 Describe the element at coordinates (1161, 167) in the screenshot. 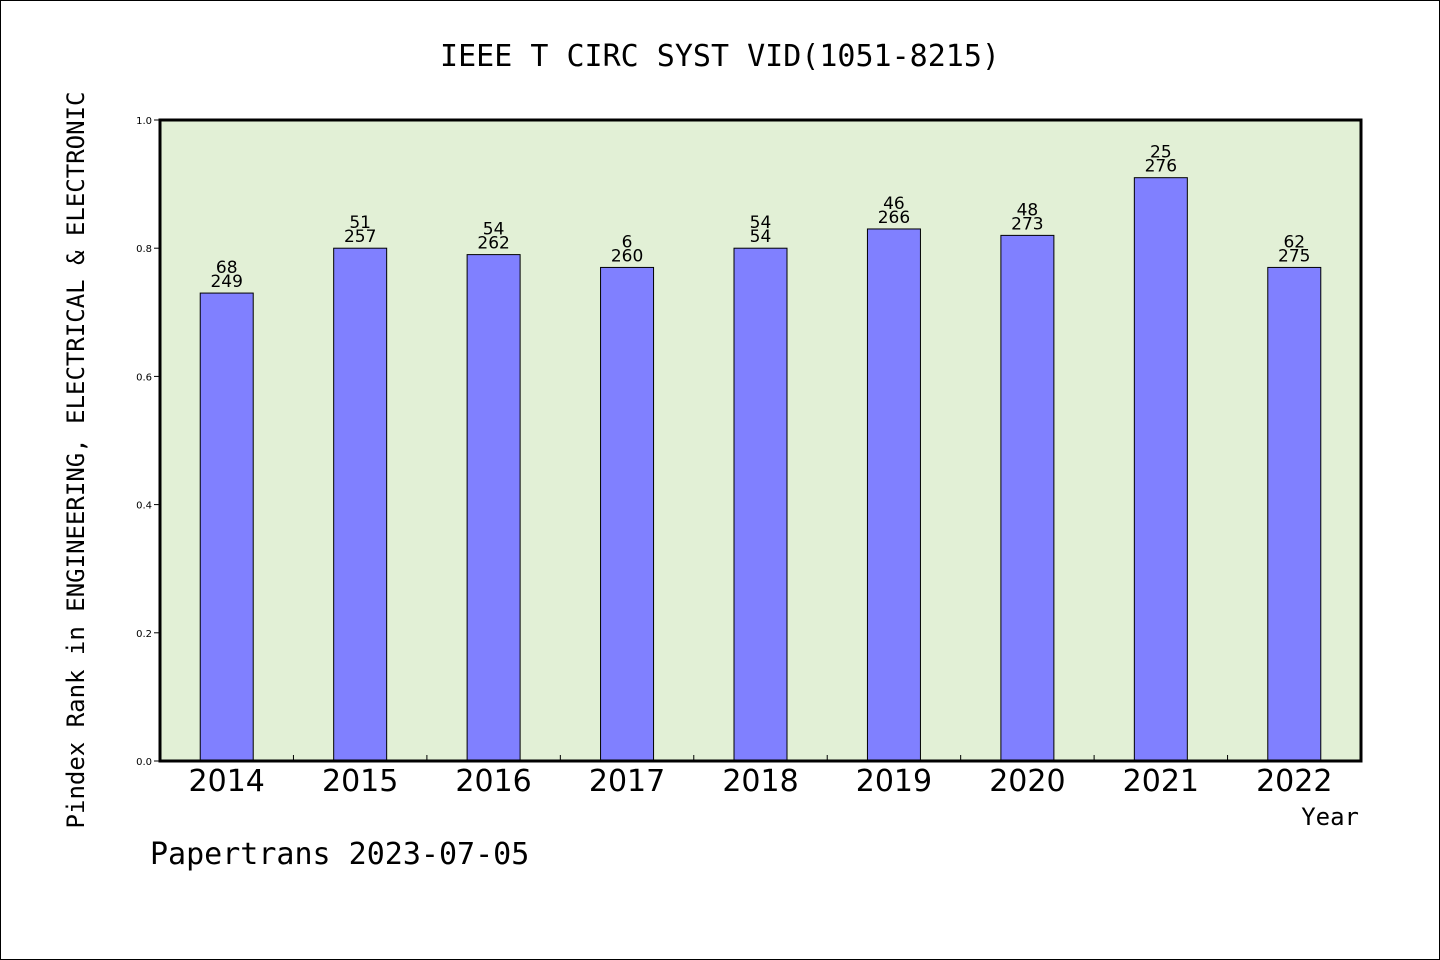

I see `total-label-2021: 276` at that location.